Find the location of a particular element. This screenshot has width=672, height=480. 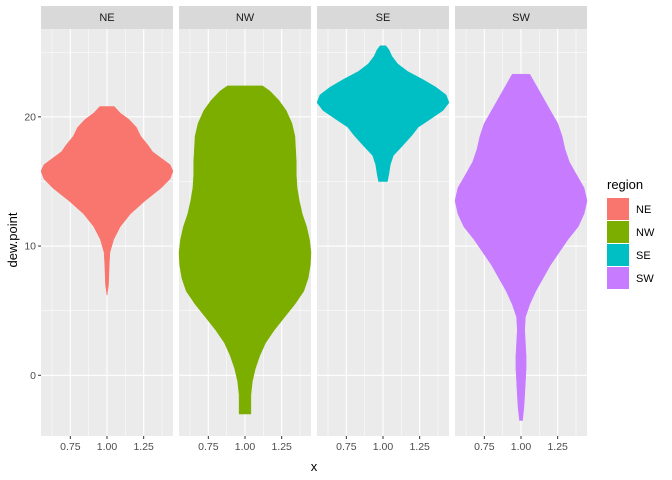

violin-sw is located at coordinates (521, 247).